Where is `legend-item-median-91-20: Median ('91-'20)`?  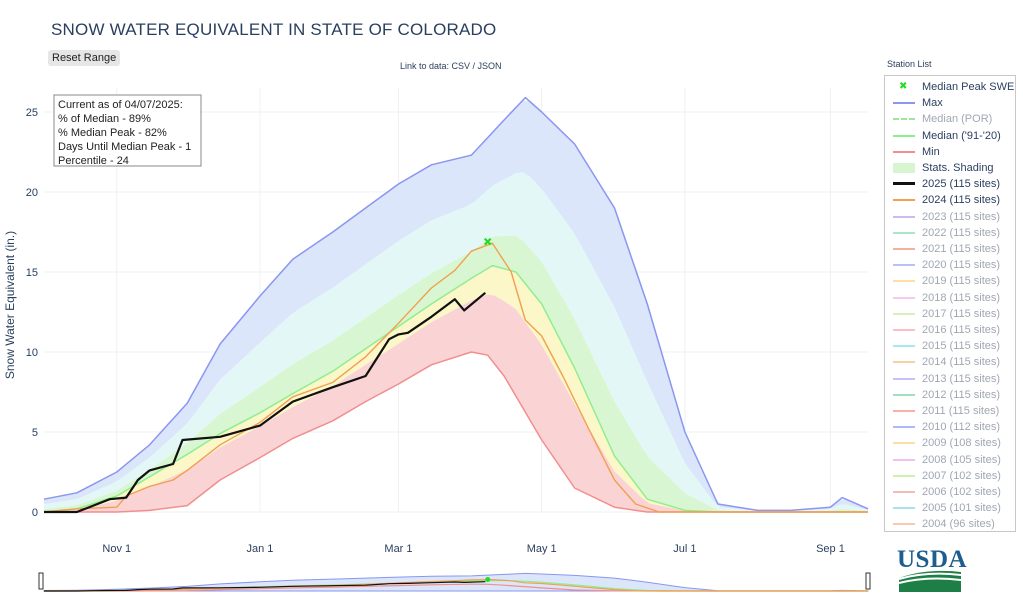
legend-item-median-91-20: Median ('91-'20) is located at coordinates (950, 136).